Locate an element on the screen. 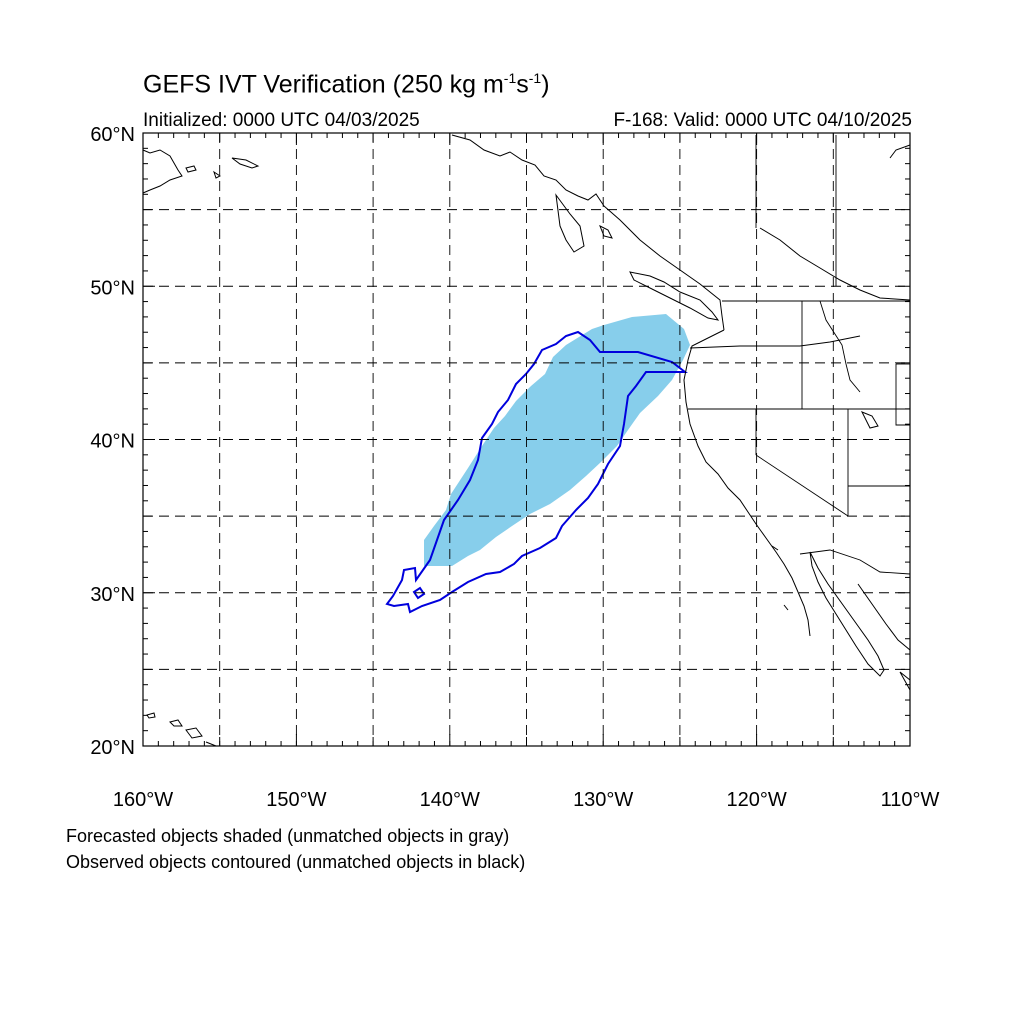 The image size is (1024, 1024). lat-label: 60°N is located at coordinates (112, 135).